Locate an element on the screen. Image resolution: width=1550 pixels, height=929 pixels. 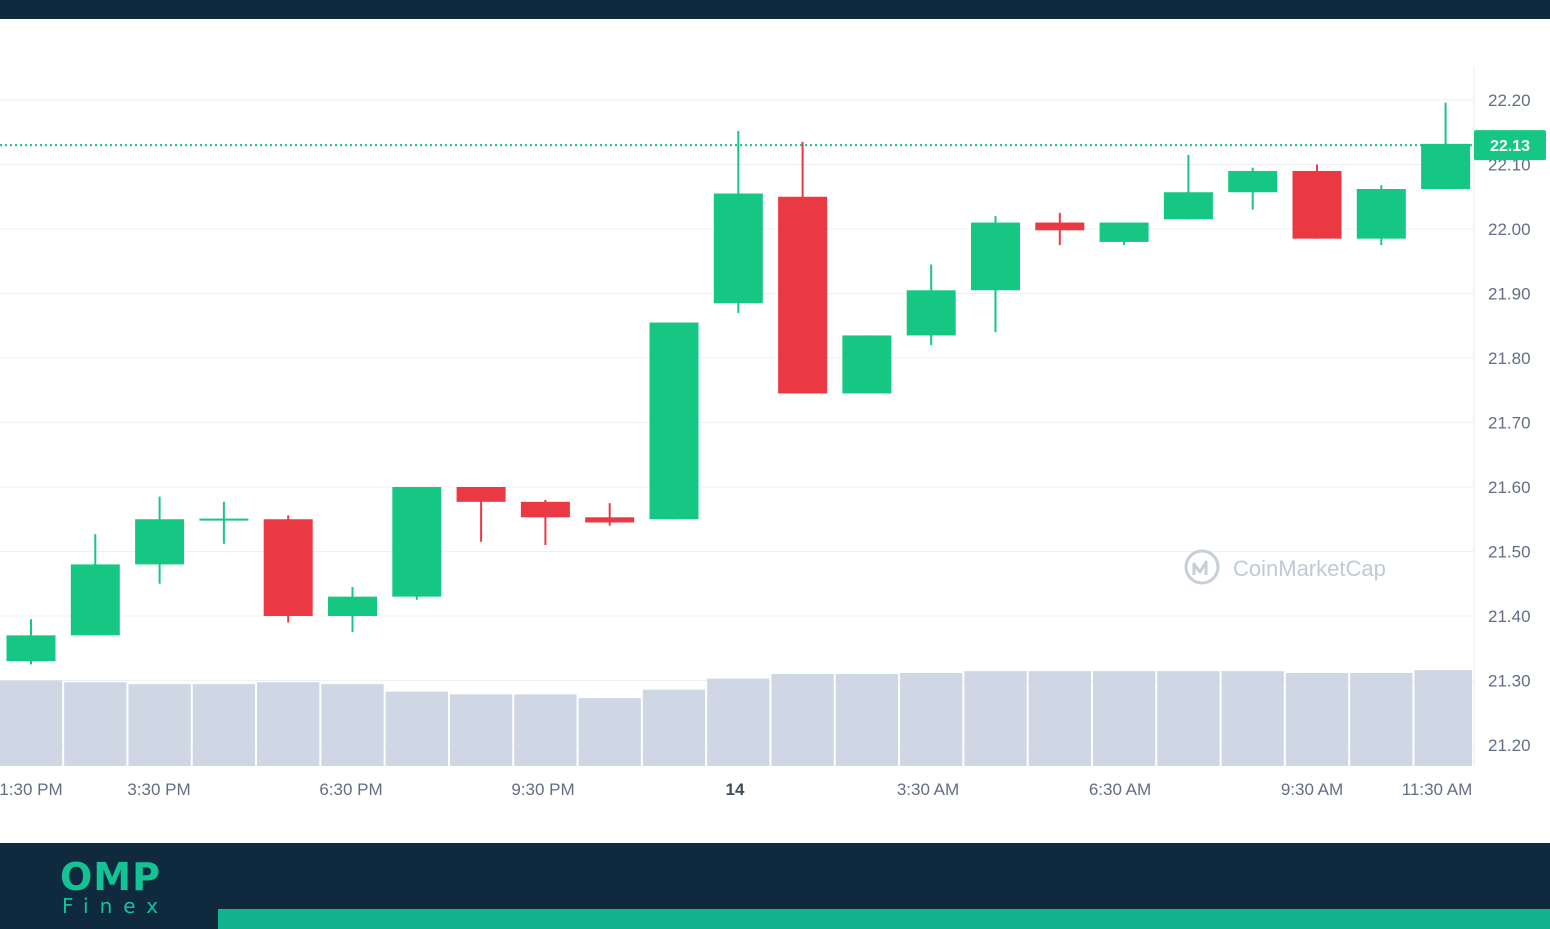
footer-bar: OMP Finex is located at coordinates (775, 886).